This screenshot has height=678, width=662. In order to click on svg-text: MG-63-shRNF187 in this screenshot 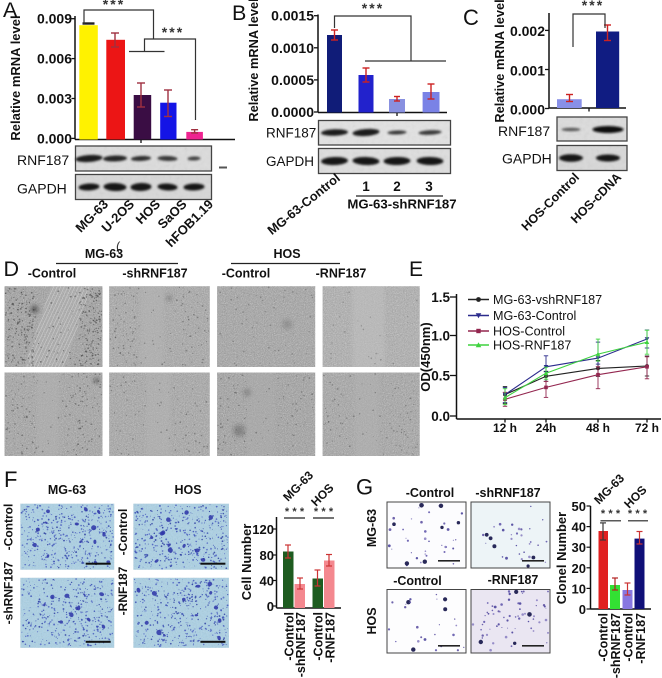, I will do `click(401, 204)`.